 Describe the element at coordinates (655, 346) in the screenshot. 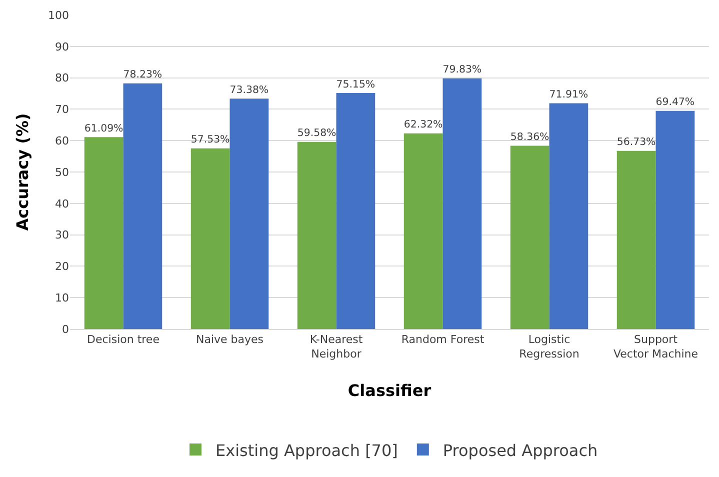

I see `x-tick-label: Support Vector Machine` at that location.